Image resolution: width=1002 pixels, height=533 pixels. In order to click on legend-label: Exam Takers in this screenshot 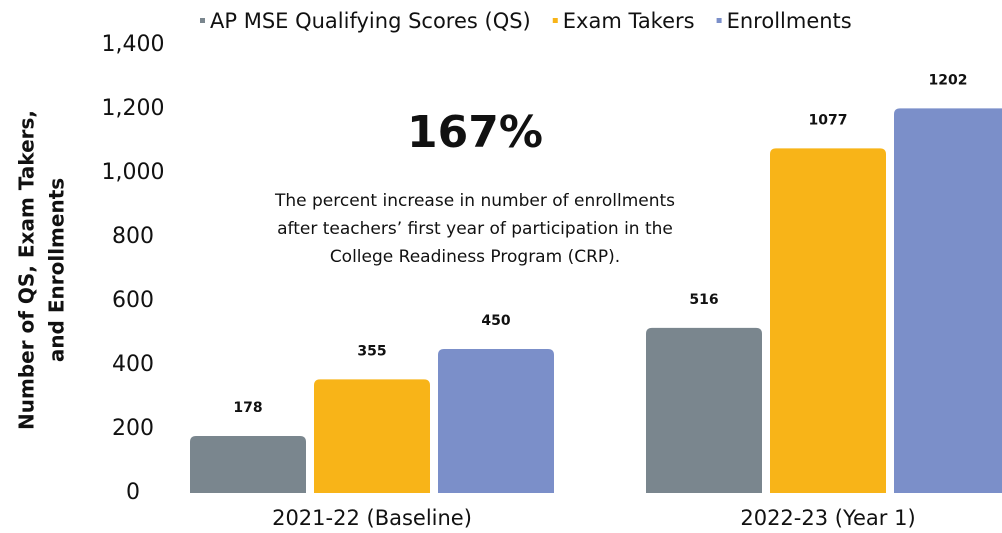, I will do `click(629, 21)`.